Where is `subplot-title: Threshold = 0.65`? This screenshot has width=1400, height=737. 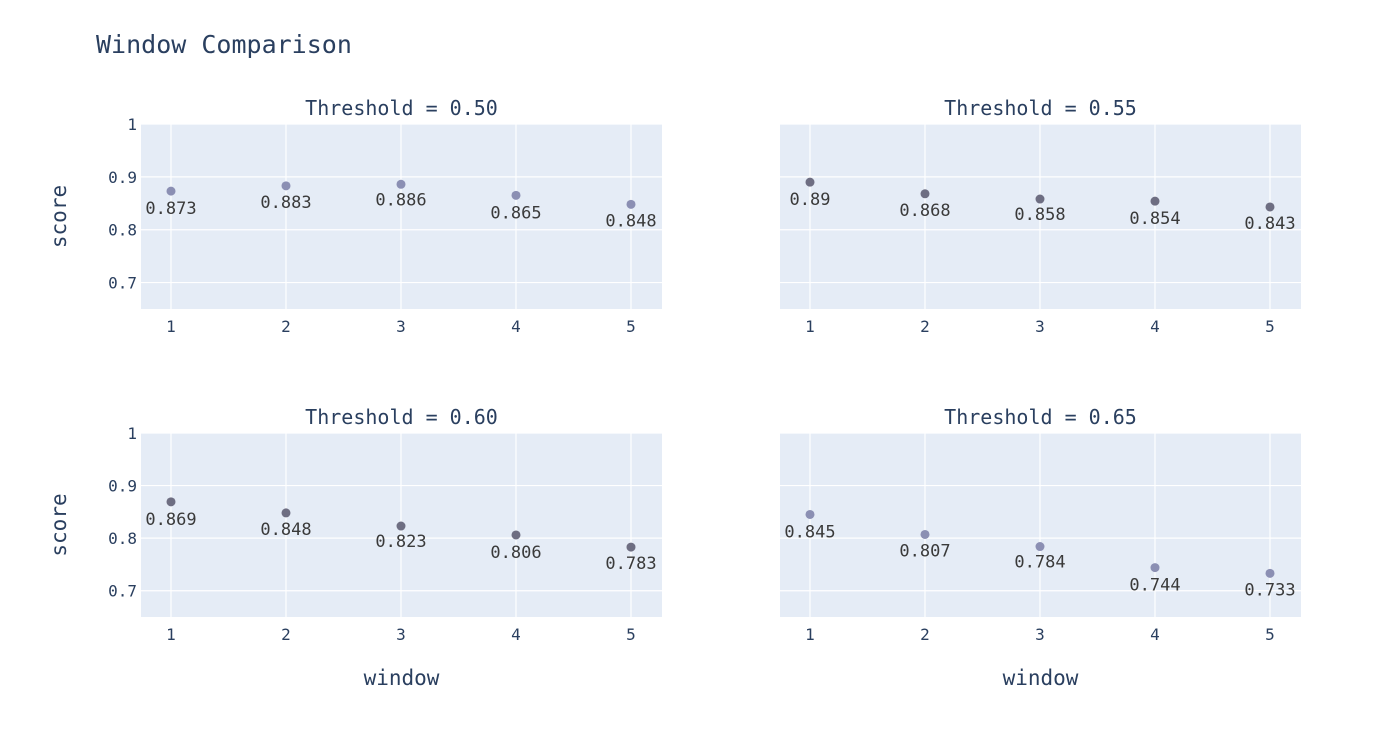 subplot-title: Threshold = 0.65 is located at coordinates (1040, 417).